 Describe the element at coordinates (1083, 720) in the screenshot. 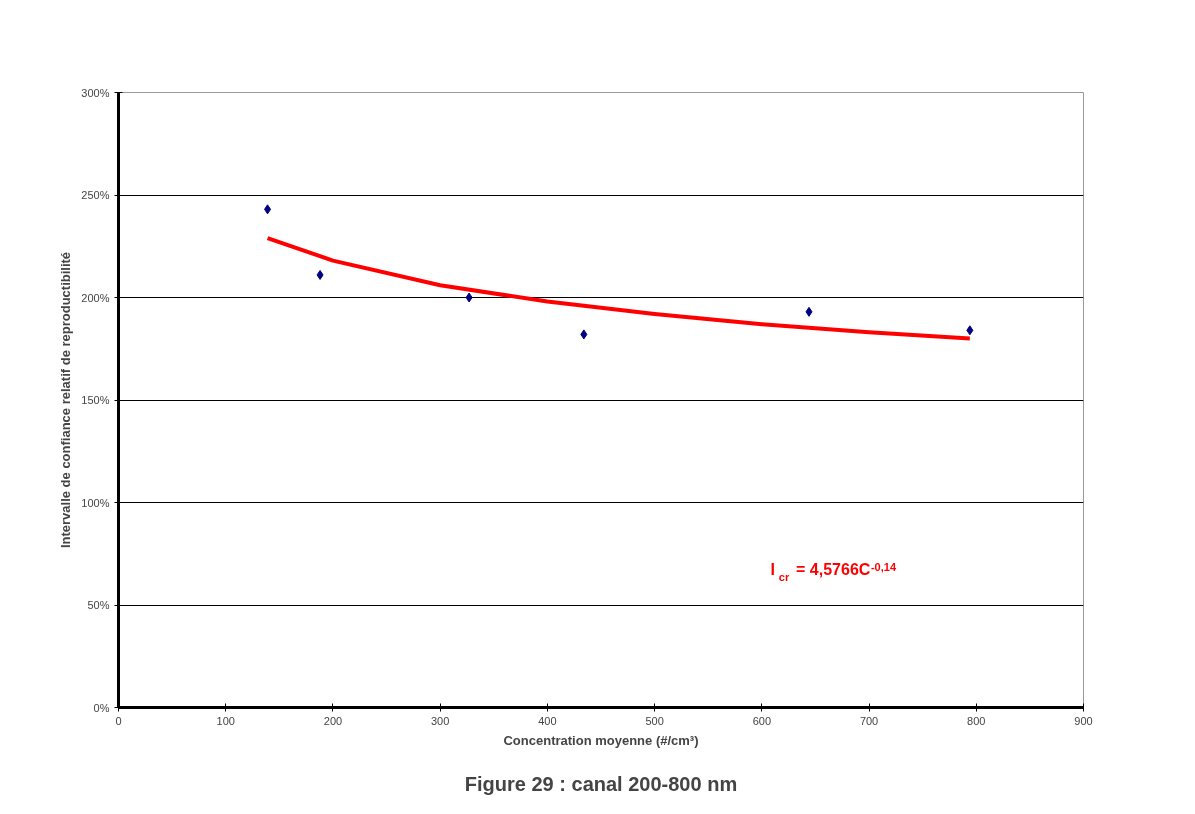

I see `x-tick-label: 900` at that location.